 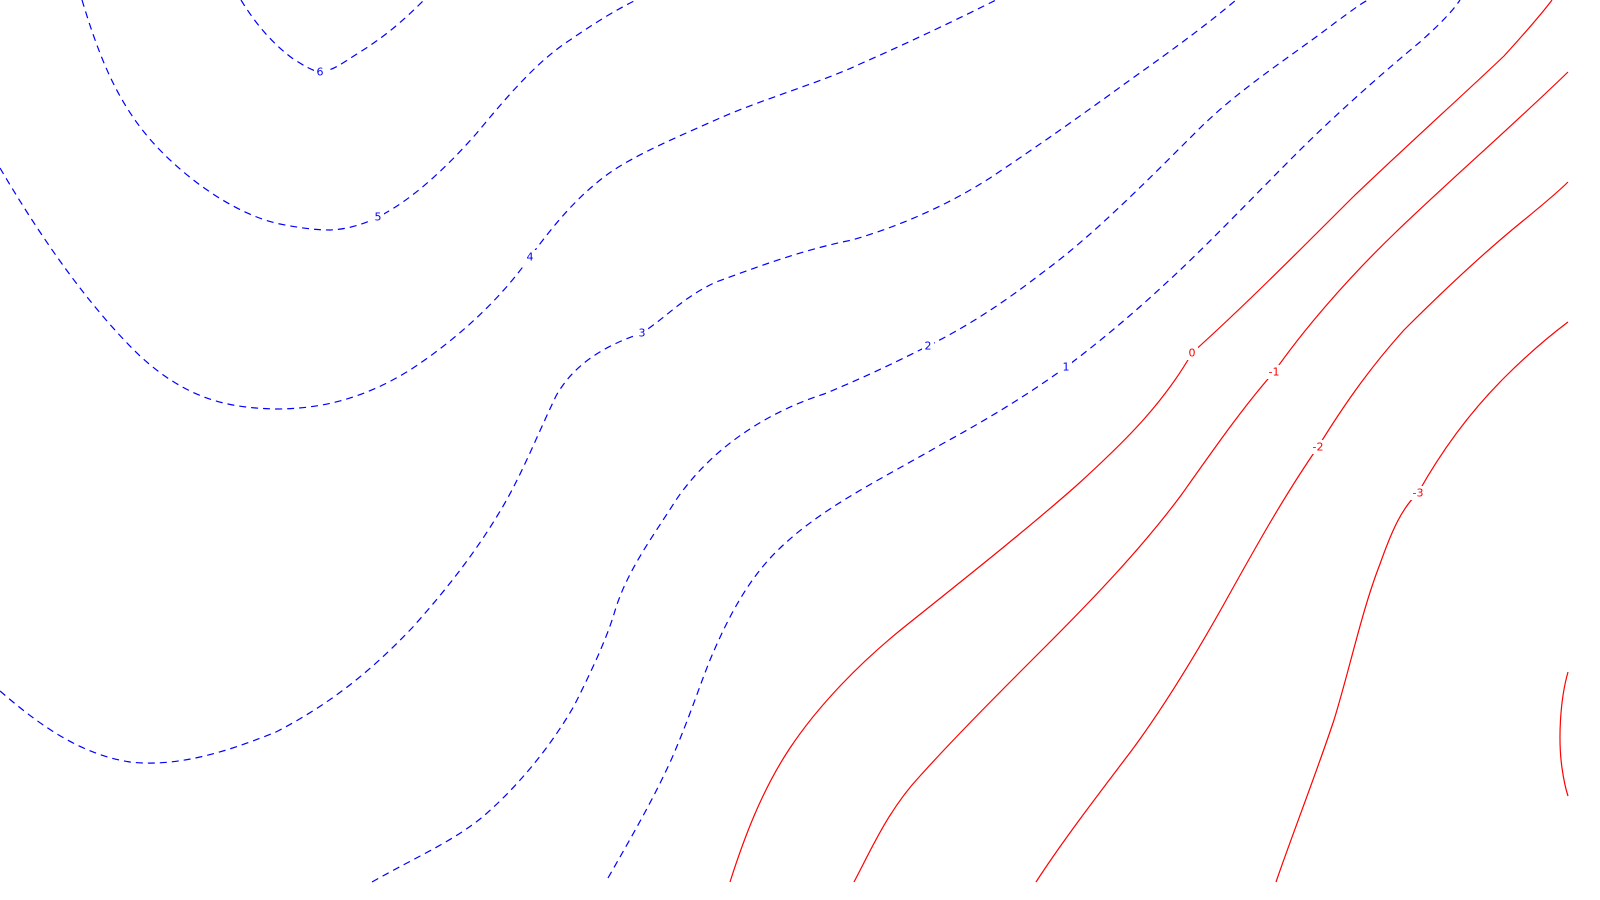 I want to click on contour-label-group-5: 5, so click(x=378, y=217).